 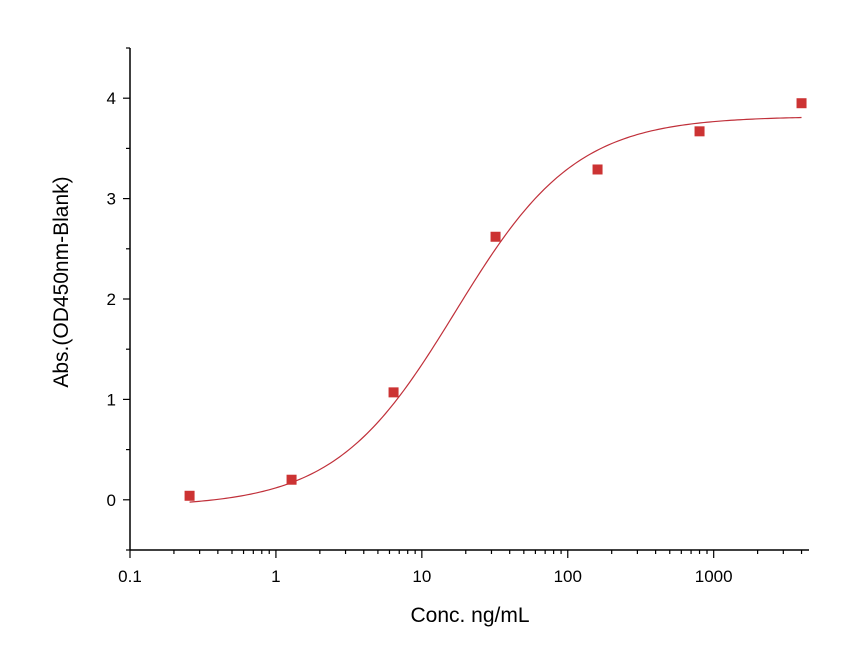 What do you see at coordinates (568, 576) in the screenshot?
I see `x-tick-label: 100` at bounding box center [568, 576].